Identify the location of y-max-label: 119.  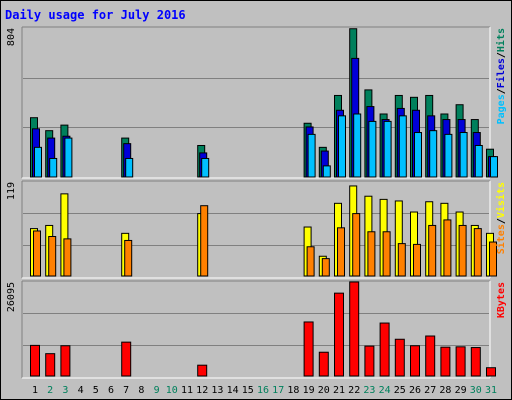
(11, 191).